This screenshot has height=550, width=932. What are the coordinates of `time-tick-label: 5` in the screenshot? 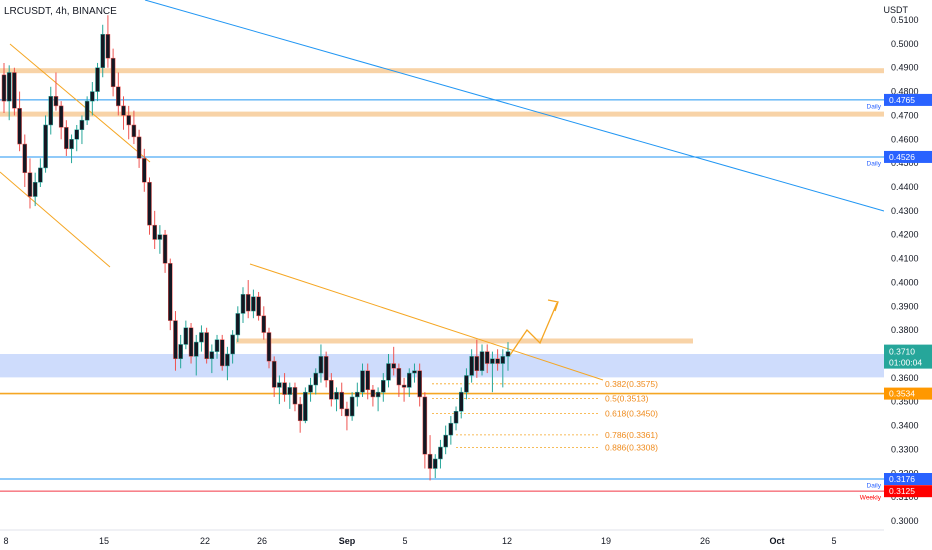 It's located at (404, 541).